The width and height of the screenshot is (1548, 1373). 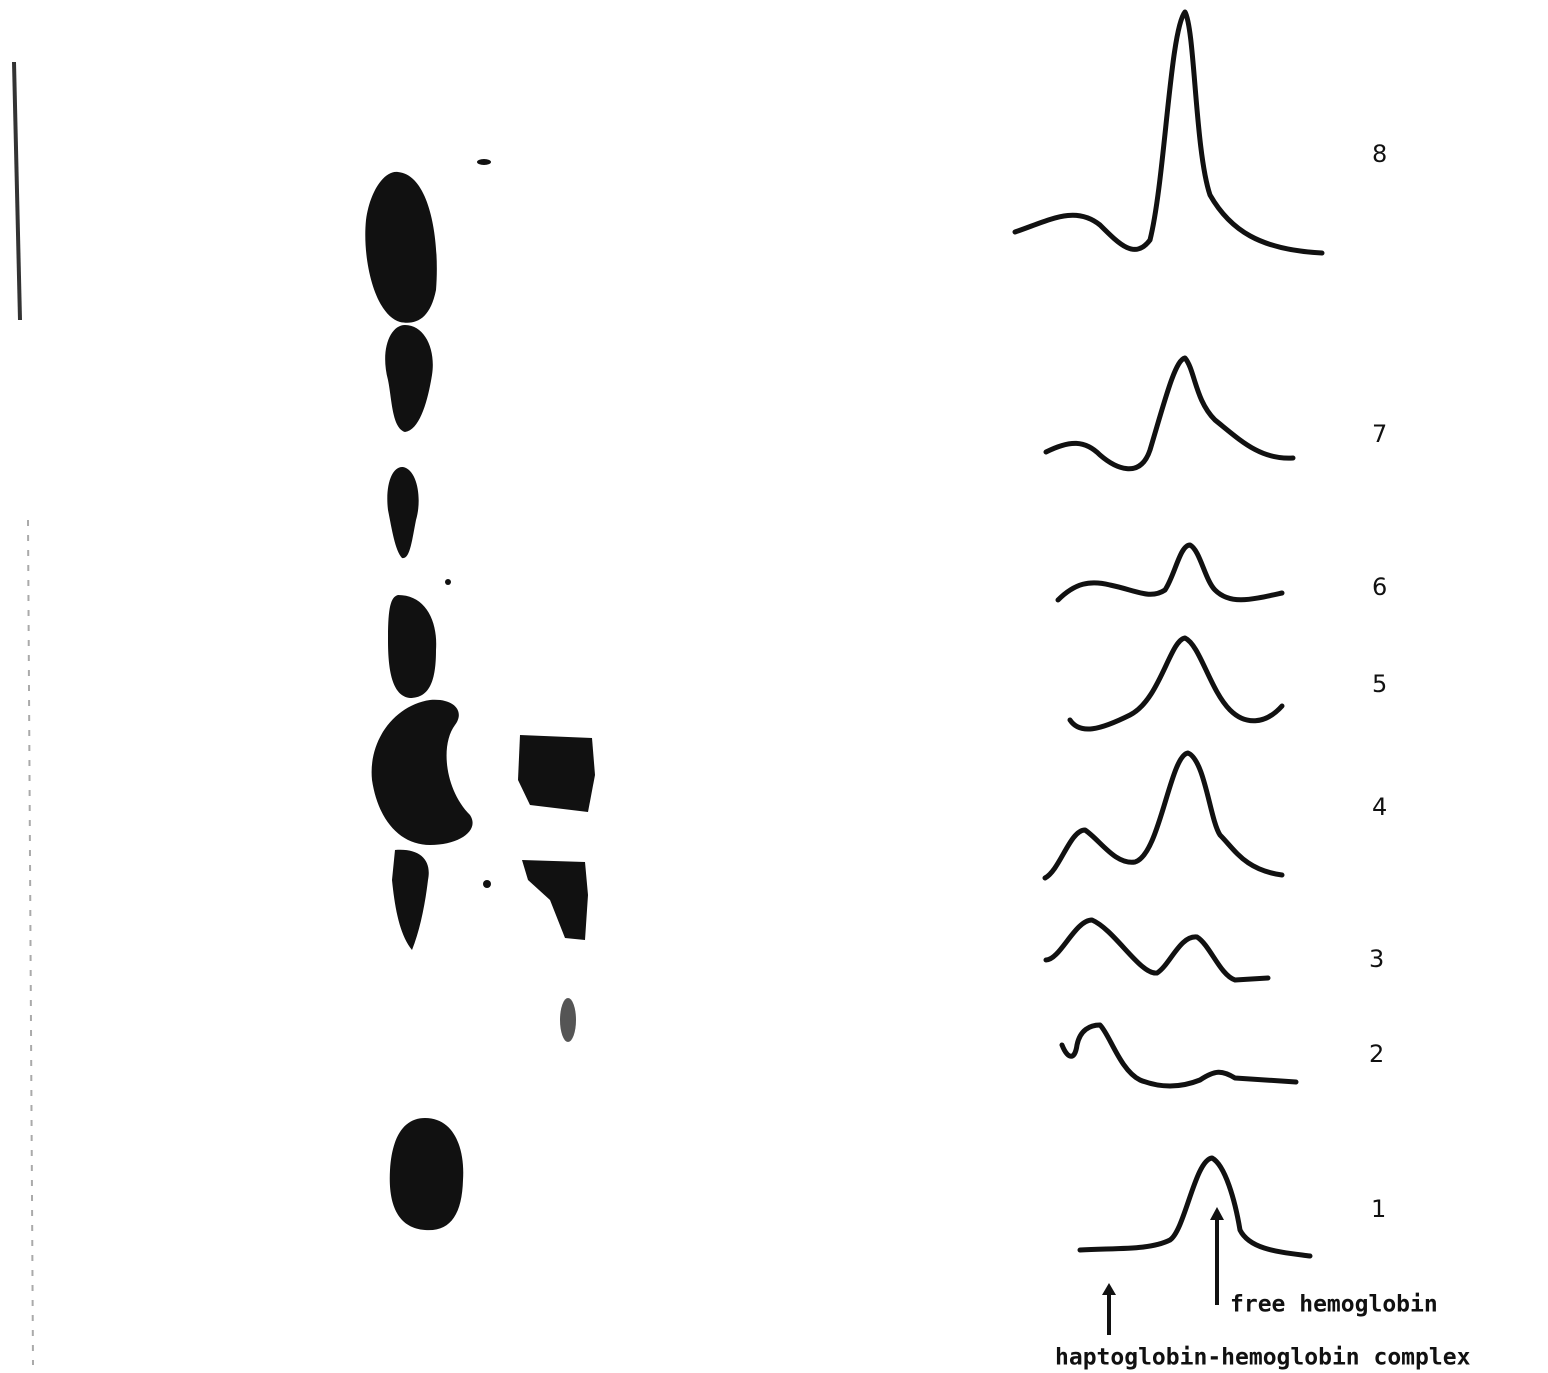 I want to click on trace-label: 2, so click(x=1376, y=1054).